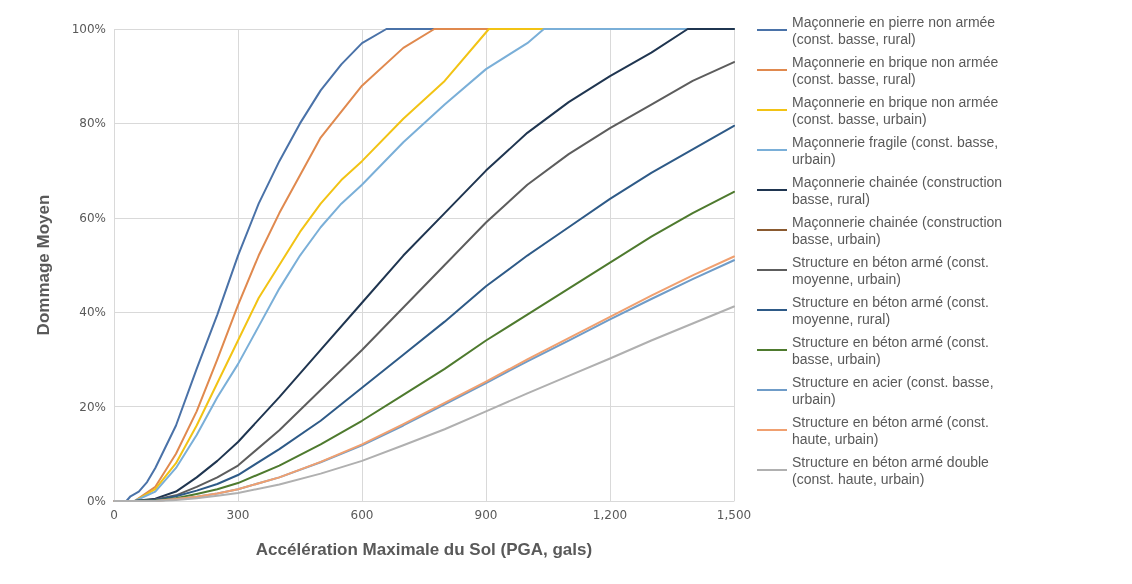 The width and height of the screenshot is (1132, 584). Describe the element at coordinates (892, 430) in the screenshot. I see `legend-label: Structure en béton armé (const. haute, urbain)` at that location.